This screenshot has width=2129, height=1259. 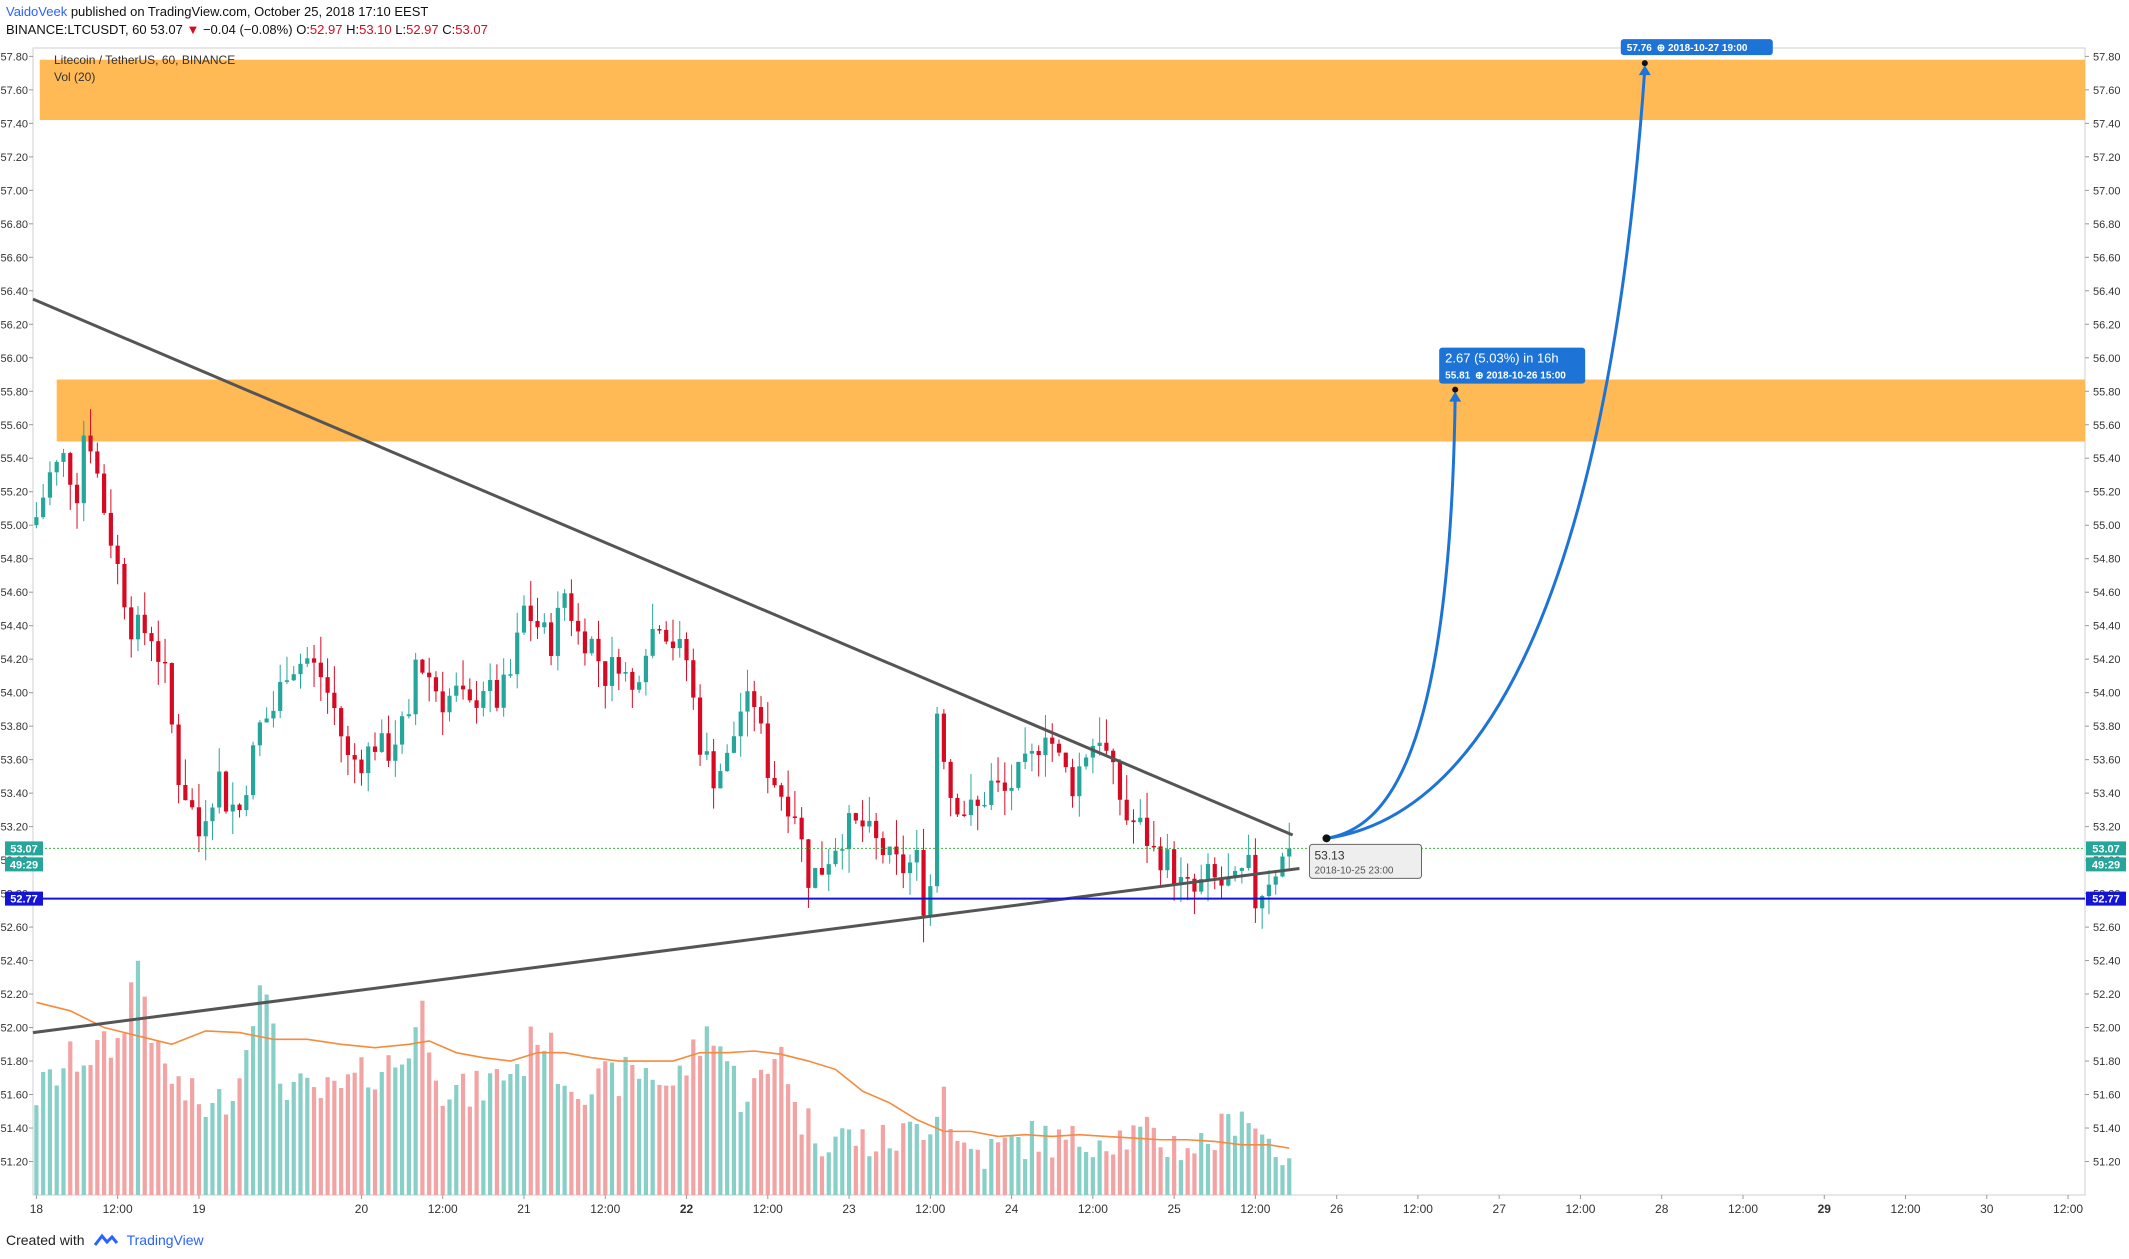 I want to click on support-badge-right, so click(x=2106, y=898).